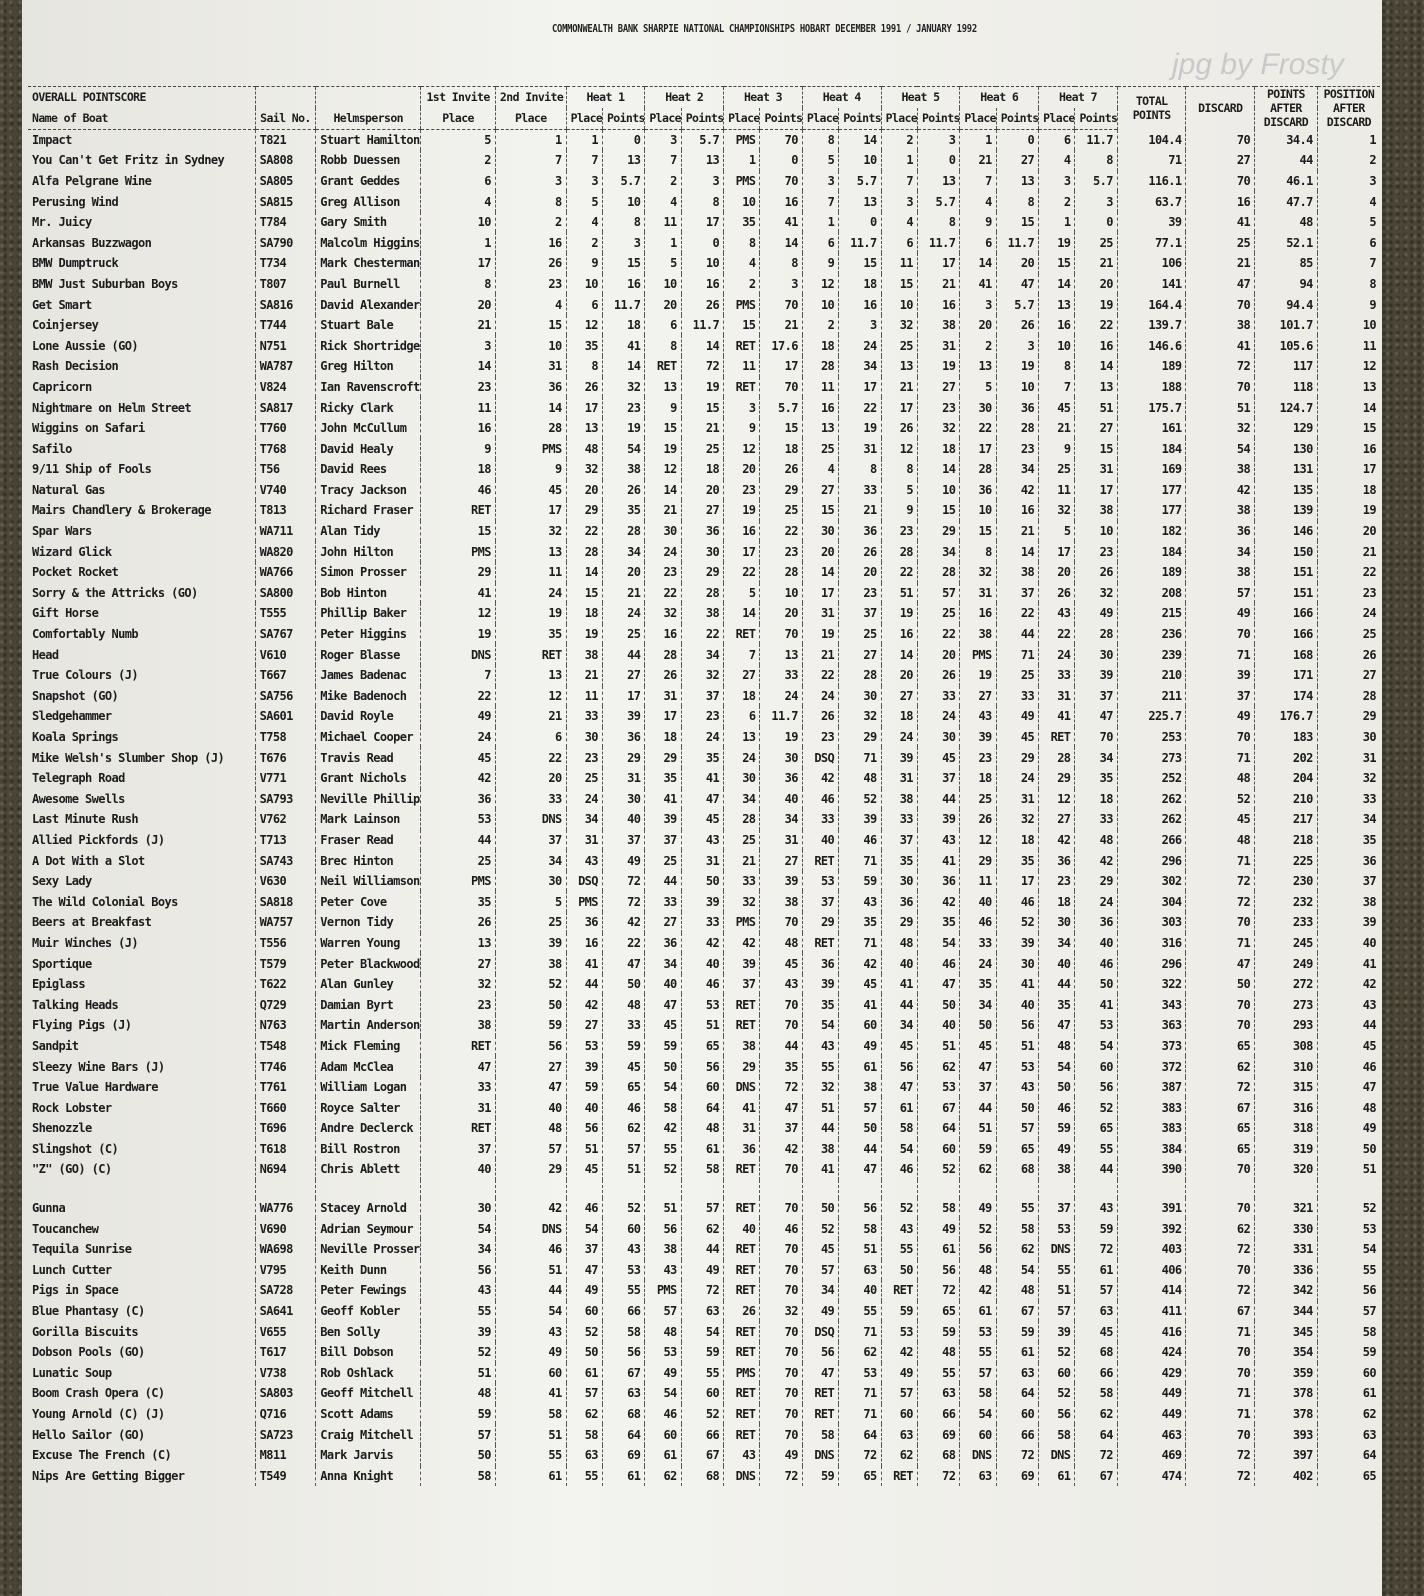 Image resolution: width=1424 pixels, height=1596 pixels. Describe the element at coordinates (530, 490) in the screenshot. I see `invite2-place: 45` at that location.